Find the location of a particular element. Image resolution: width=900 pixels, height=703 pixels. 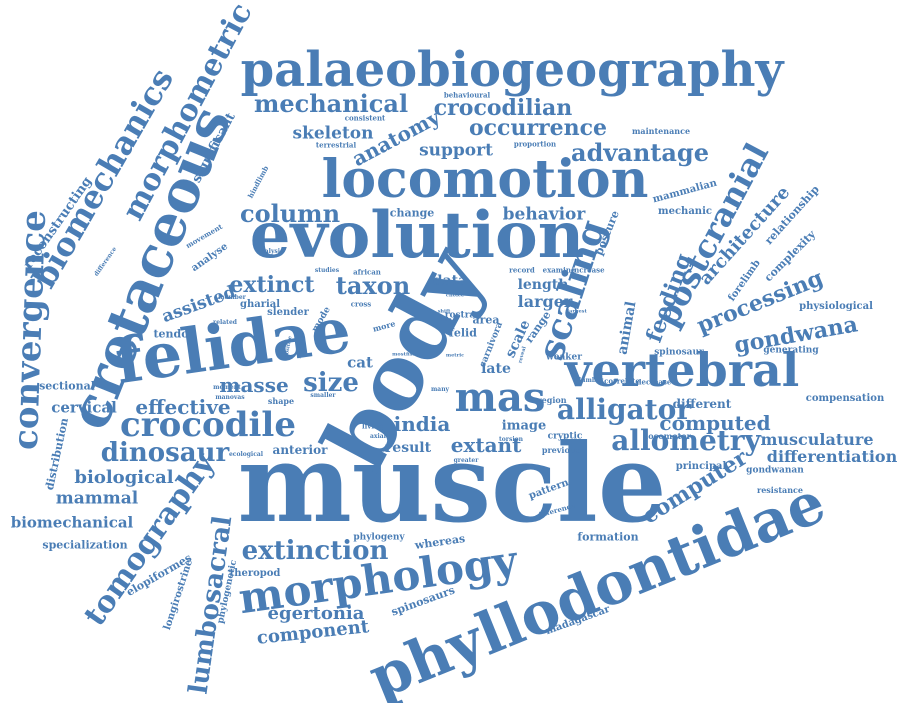

word-taxon: taxon is located at coordinates (373, 285).